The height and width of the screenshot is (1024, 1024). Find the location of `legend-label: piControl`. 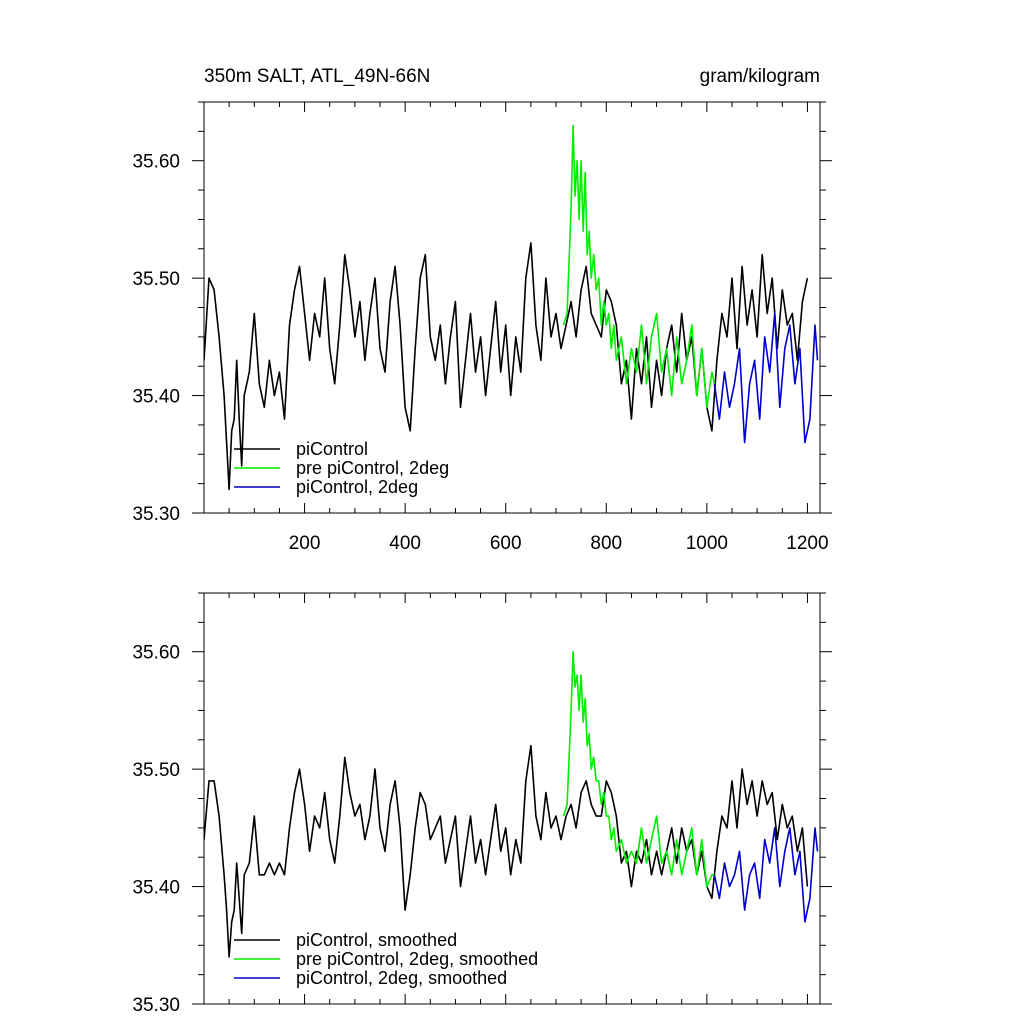

legend-label: piControl is located at coordinates (332, 449).